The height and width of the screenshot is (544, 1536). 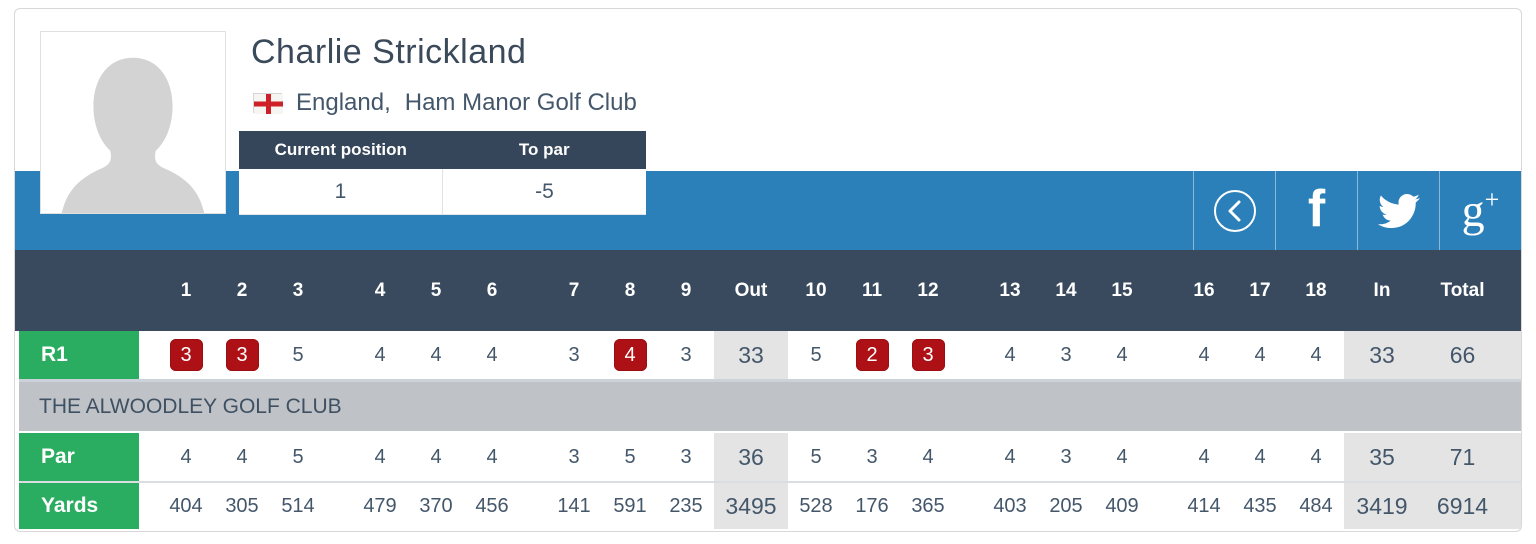 I want to click on cell-par-Out: 36, so click(x=751, y=457).